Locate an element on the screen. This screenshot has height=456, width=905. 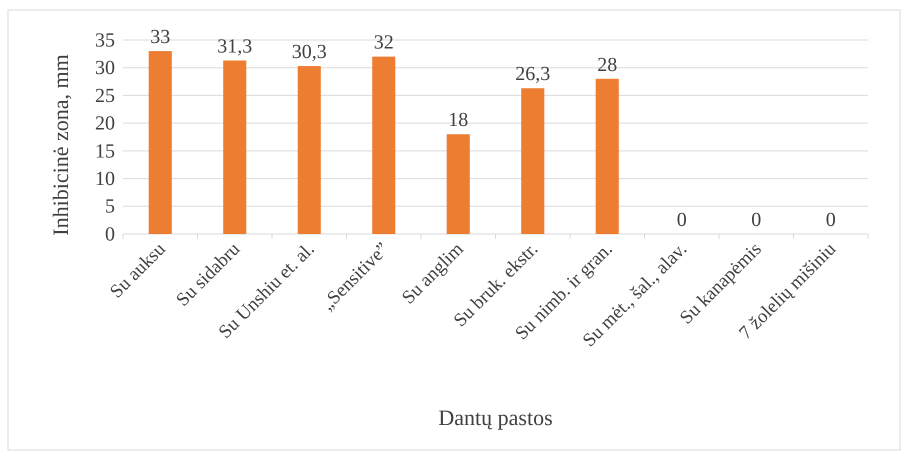
data-label: 32 is located at coordinates (384, 43).